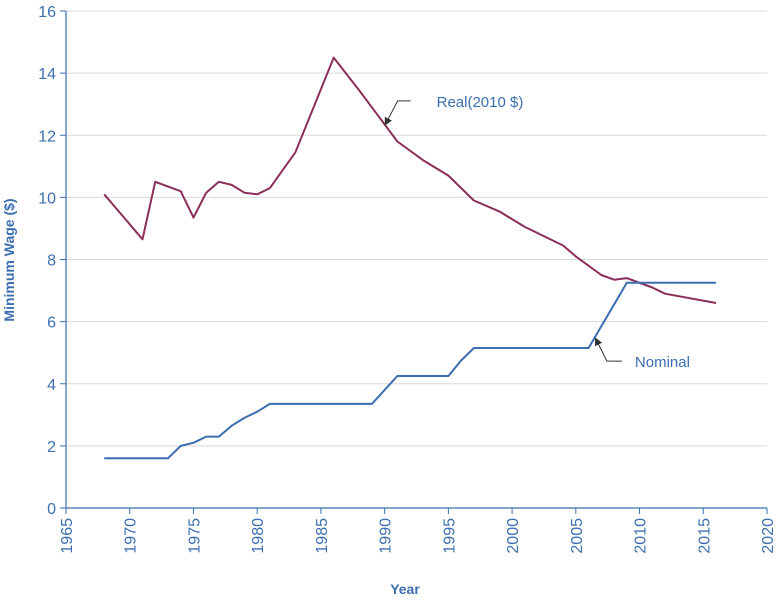  What do you see at coordinates (662, 362) in the screenshot?
I see `annotation-label-nominal: Nominal` at bounding box center [662, 362].